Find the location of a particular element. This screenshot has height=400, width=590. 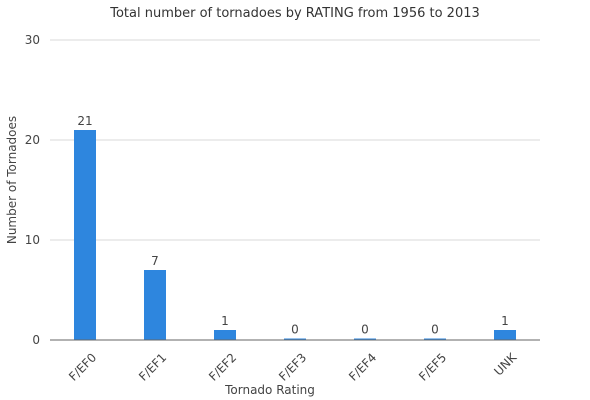

y-tick-label: 30 is located at coordinates (32, 40).